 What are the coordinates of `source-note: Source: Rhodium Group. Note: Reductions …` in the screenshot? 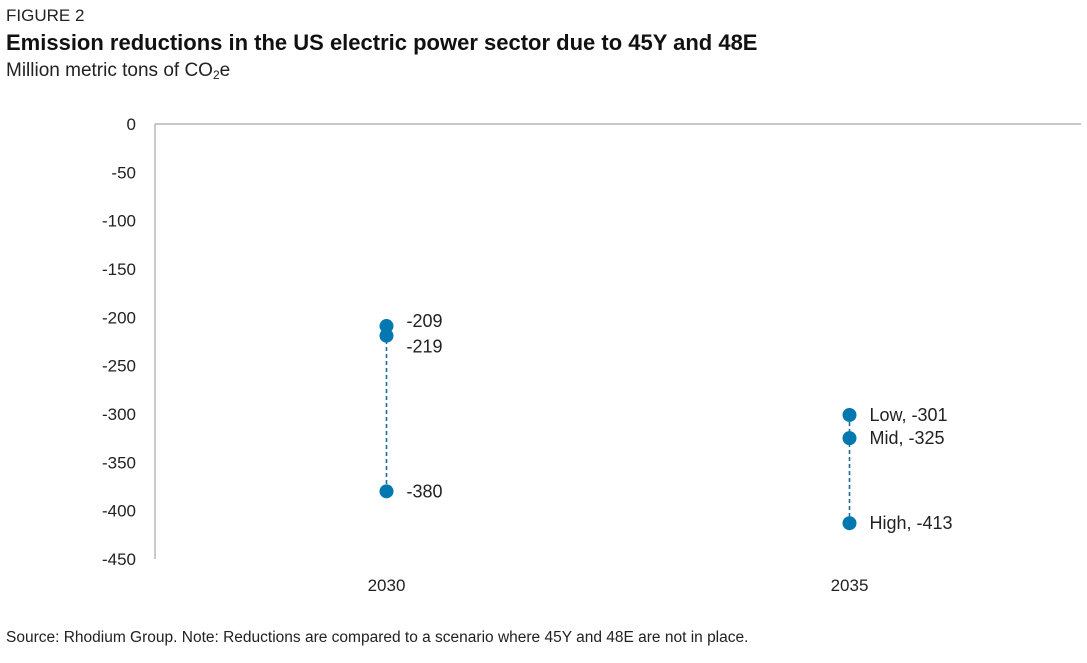 It's located at (377, 637).